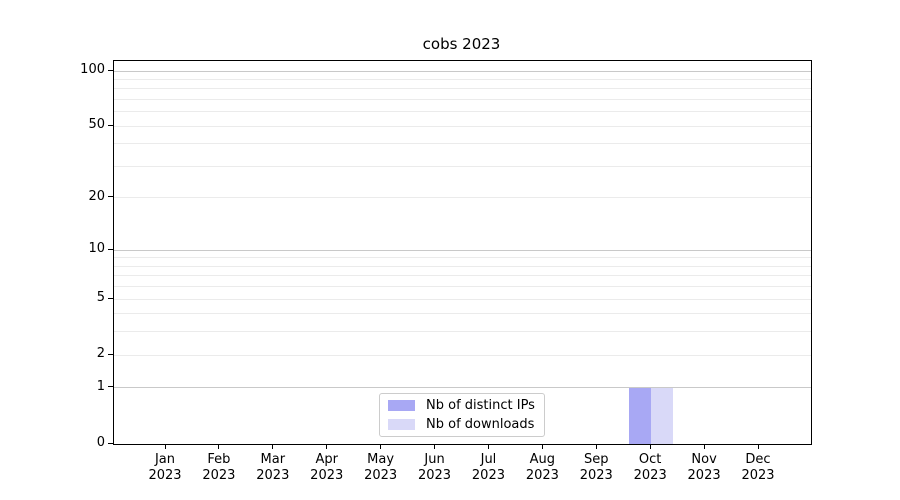  I want to click on x-tick-label: May 2023, so click(381, 467).